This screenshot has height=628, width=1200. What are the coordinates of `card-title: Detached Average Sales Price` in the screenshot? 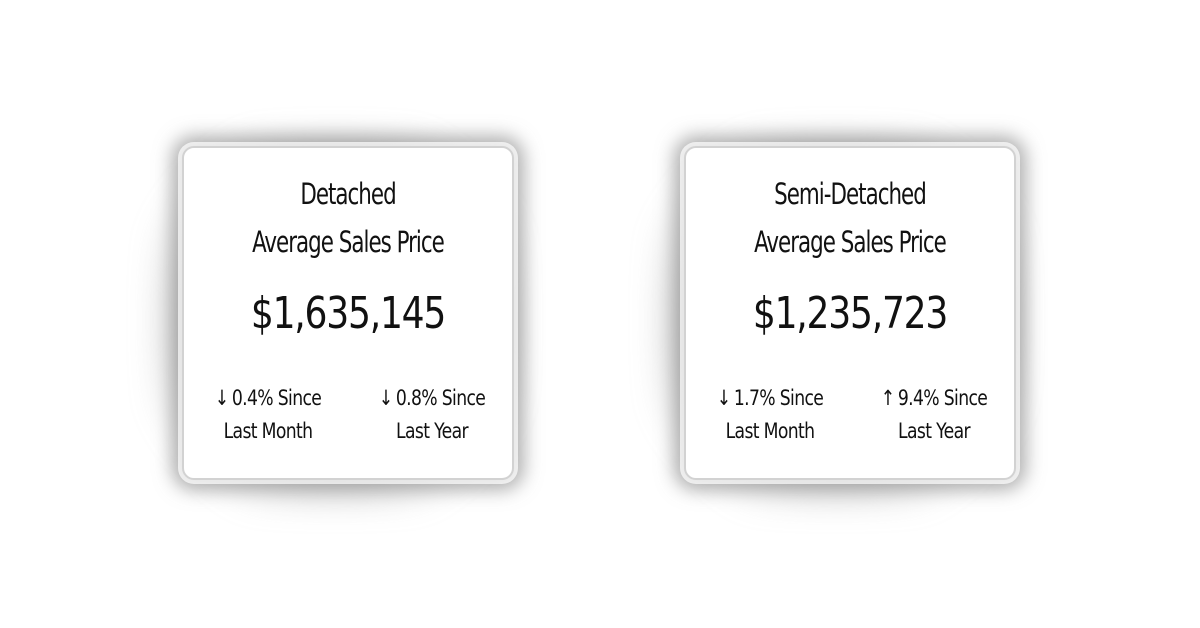 It's located at (348, 218).